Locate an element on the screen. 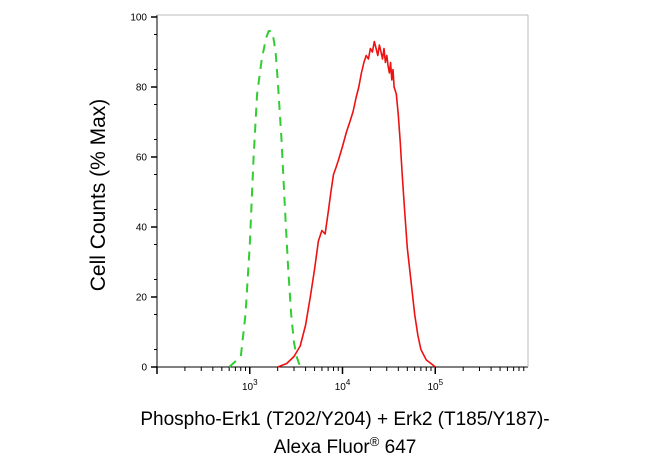 The height and width of the screenshot is (470, 650). x-axis-label-number: 647 is located at coordinates (397, 447).